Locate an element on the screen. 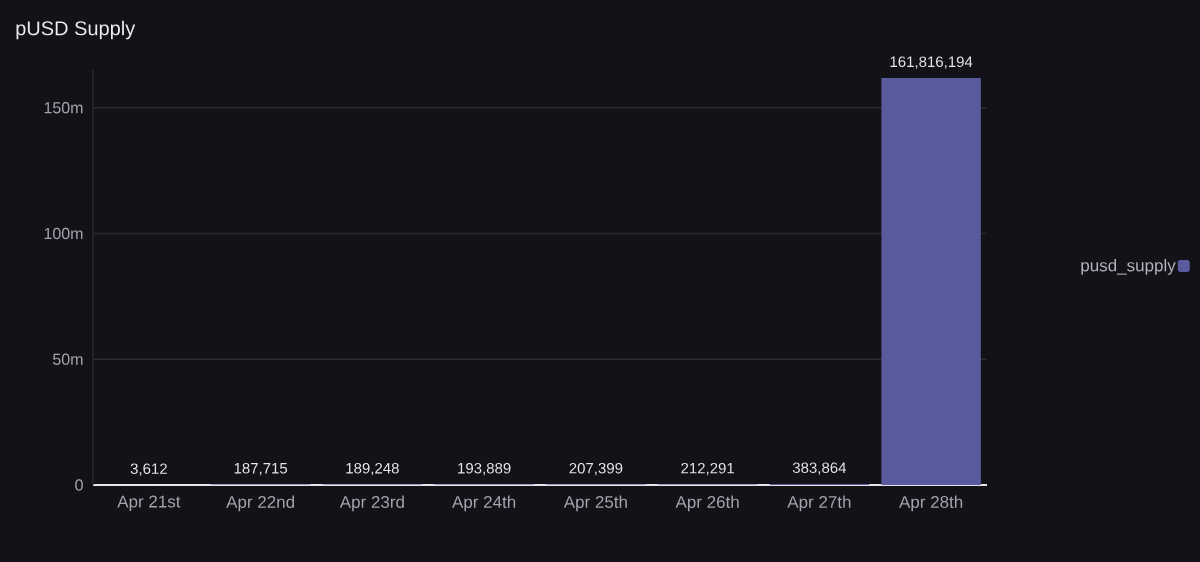 Image resolution: width=1200 pixels, height=562 pixels. data-label: 212,291 is located at coordinates (707, 469).